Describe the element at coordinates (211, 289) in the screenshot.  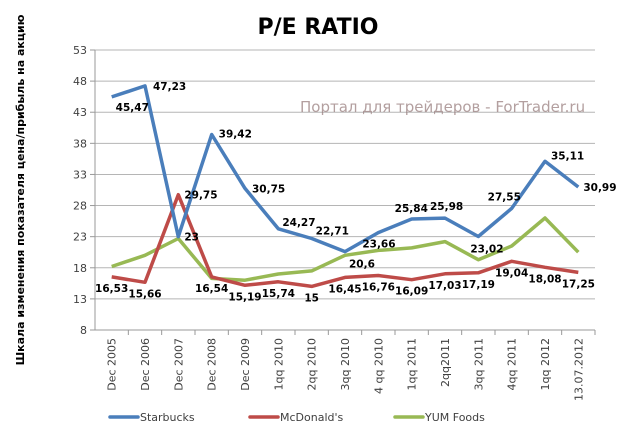
I see `data-label: 16,54` at that location.